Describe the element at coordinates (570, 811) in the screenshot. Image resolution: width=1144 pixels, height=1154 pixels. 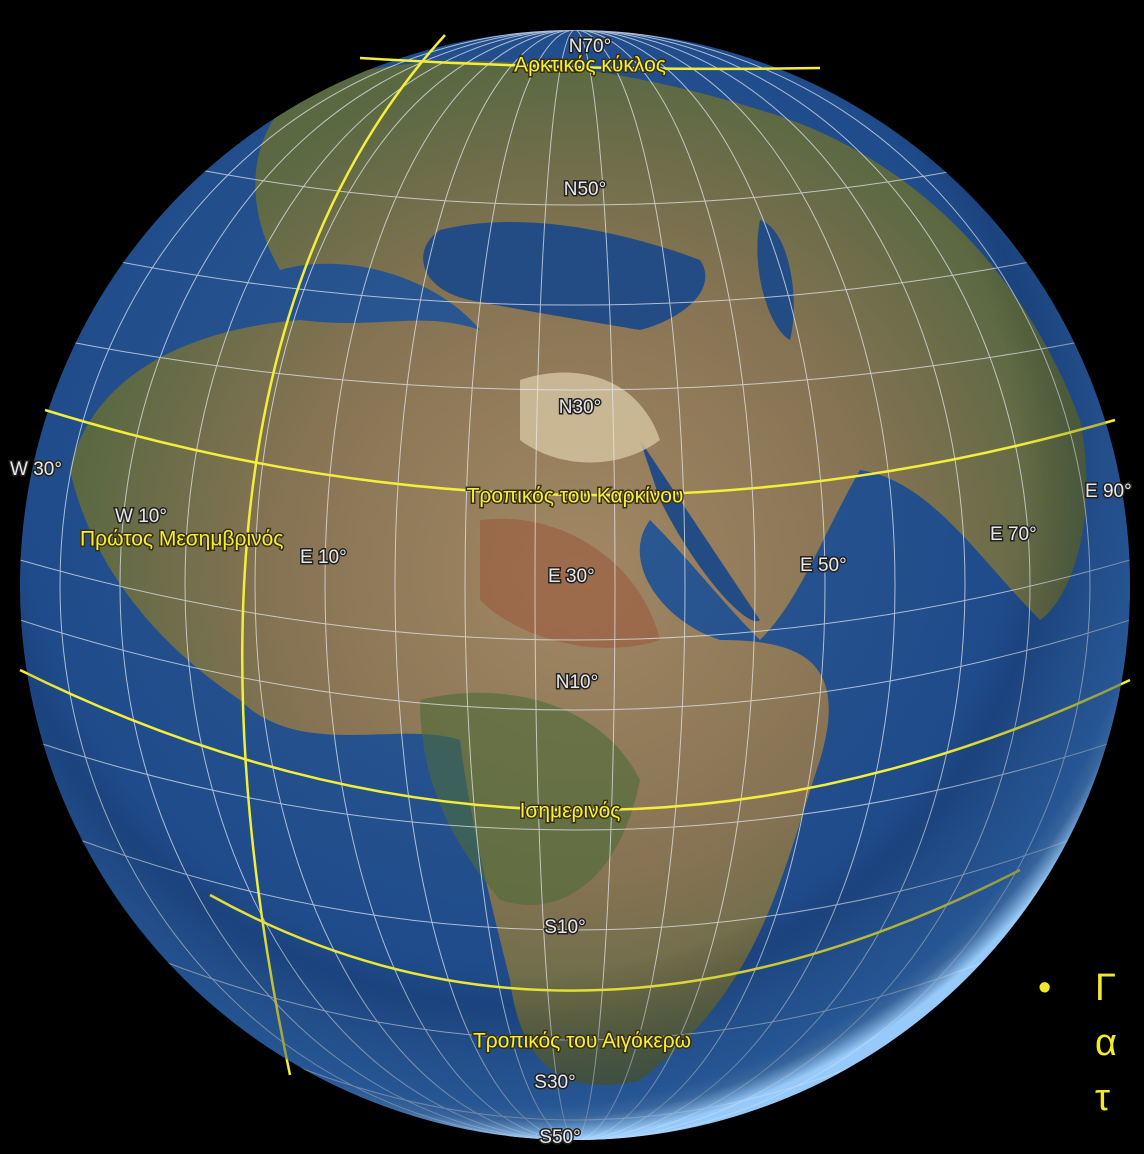
I see `line-label: Ισημερινός` at that location.